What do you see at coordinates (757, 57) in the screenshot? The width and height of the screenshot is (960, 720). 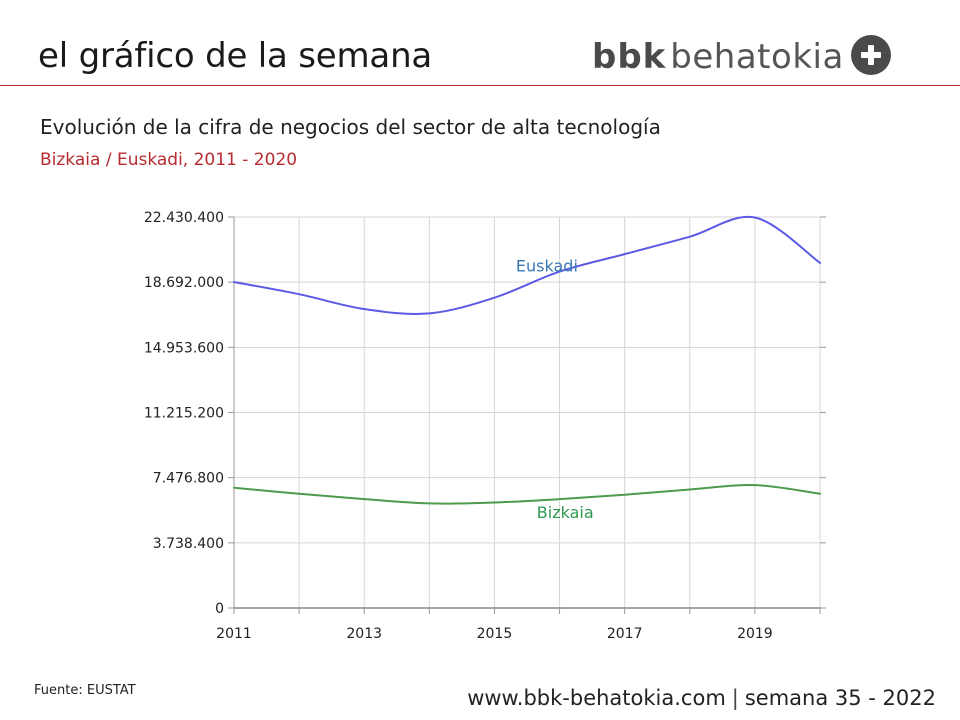 I see `brand-logo-behatokia: behatokia` at bounding box center [757, 57].